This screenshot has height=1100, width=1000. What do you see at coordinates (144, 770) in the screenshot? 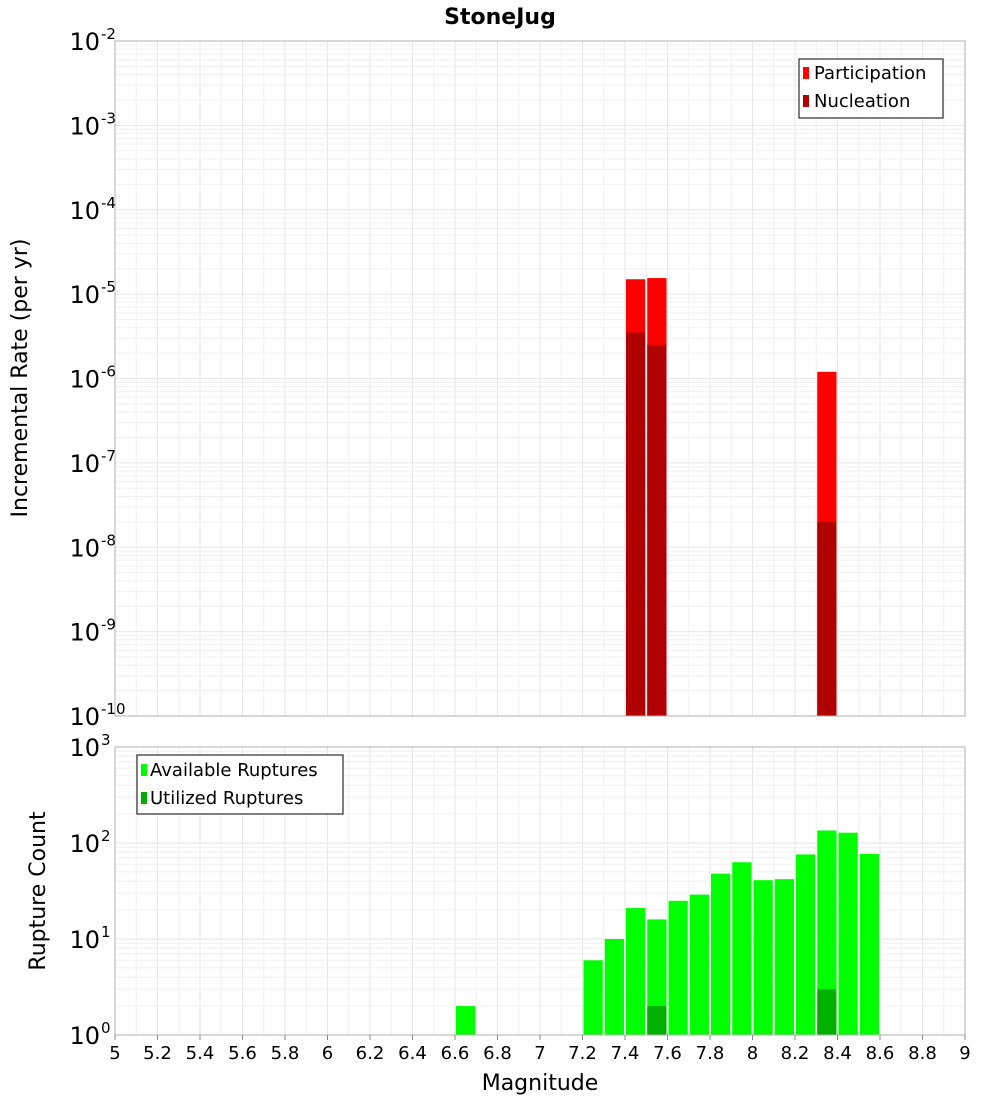
I see `legend-swatch-available-ruptures` at bounding box center [144, 770].